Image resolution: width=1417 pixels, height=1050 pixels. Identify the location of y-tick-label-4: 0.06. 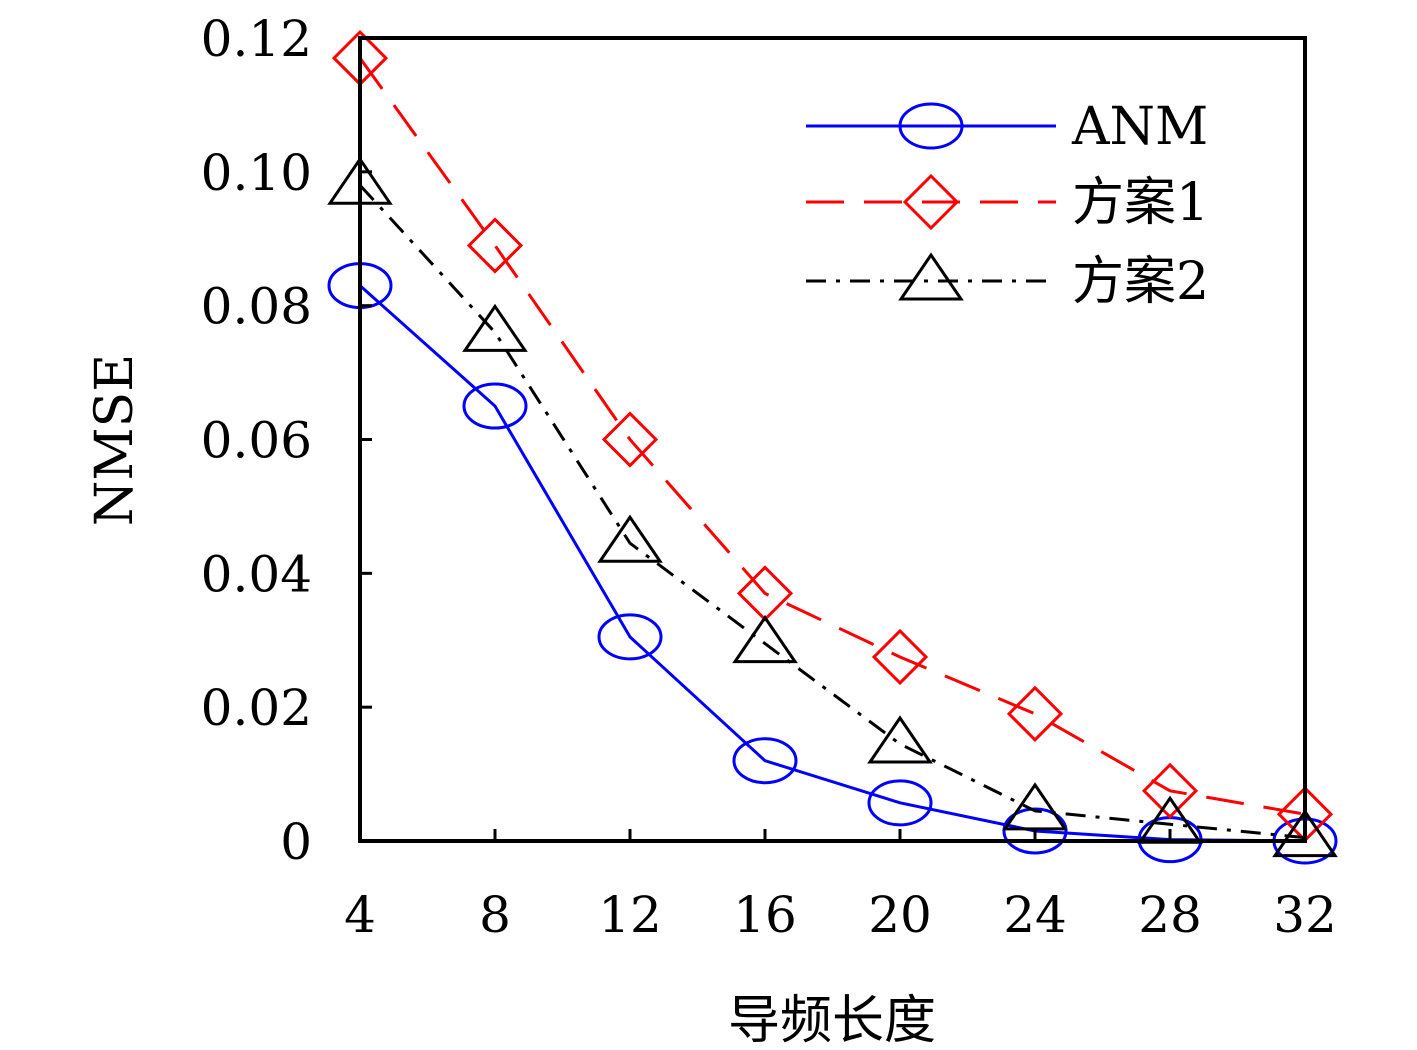
(256, 441).